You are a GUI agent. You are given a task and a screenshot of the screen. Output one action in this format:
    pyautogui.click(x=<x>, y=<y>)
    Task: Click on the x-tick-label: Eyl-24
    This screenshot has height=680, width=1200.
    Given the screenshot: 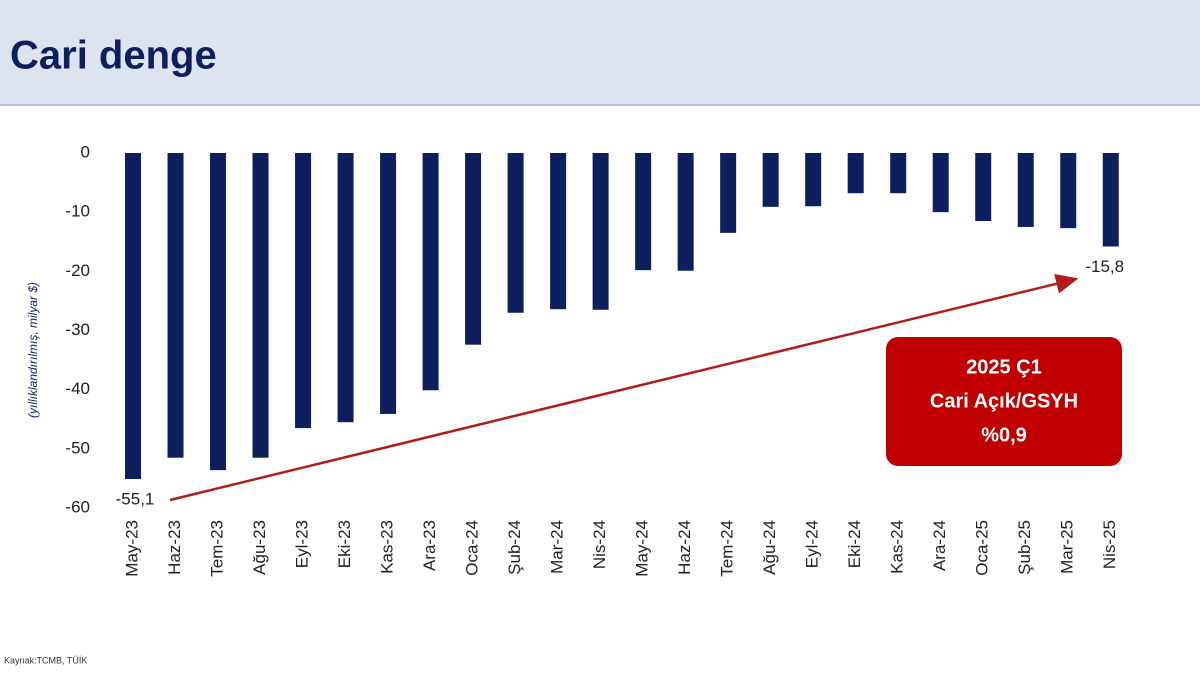 What is the action you would take?
    pyautogui.click(x=812, y=544)
    